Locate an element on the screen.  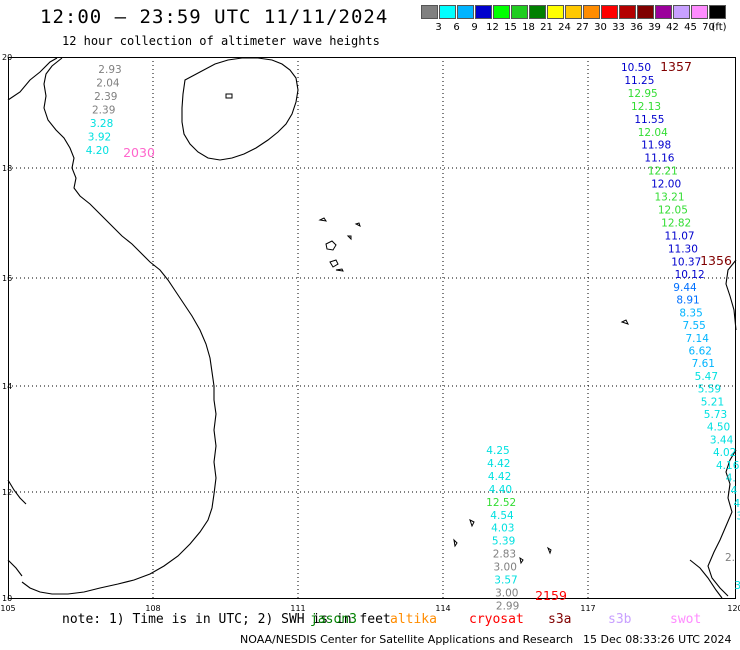
map-title: 12:00 – 23:59 UTC 11/11/2024 is located at coordinates (214, 17).